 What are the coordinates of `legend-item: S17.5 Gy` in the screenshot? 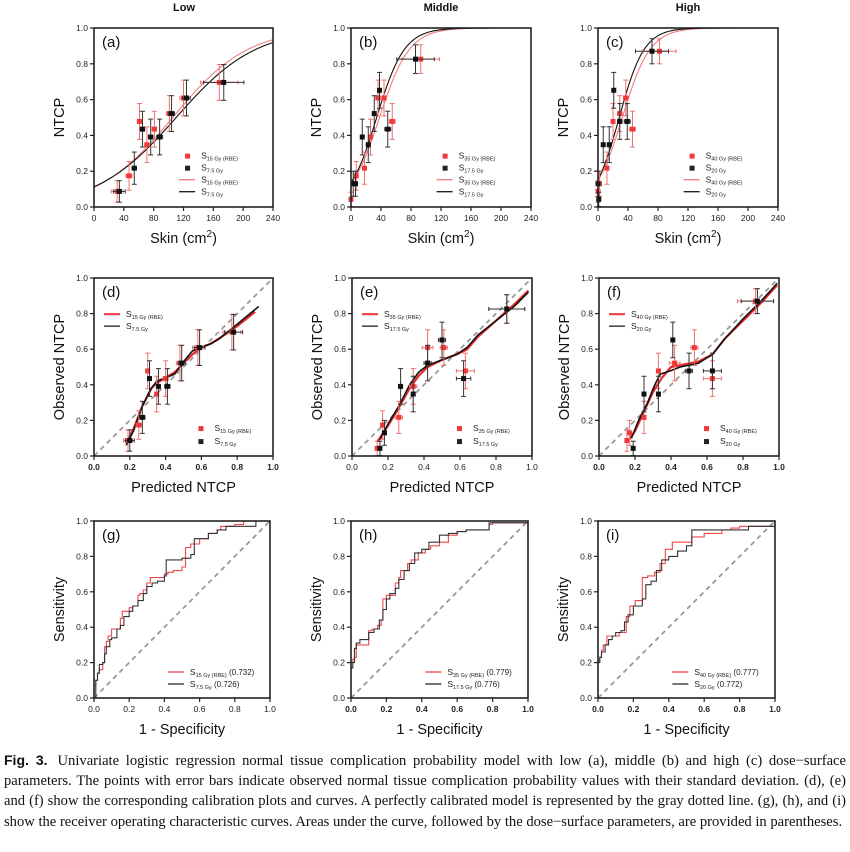 It's located at (463, 169).